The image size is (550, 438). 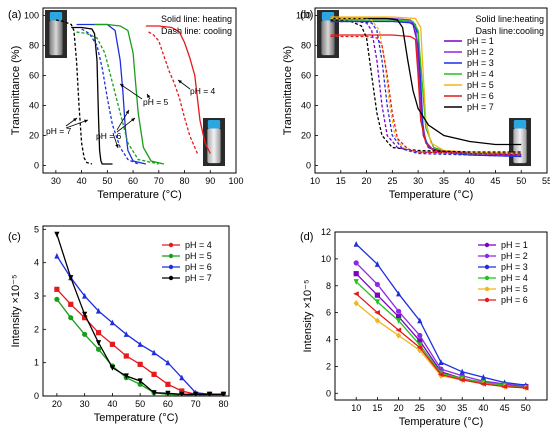 I want to click on y-tick-label: 3, so click(x=36, y=296).